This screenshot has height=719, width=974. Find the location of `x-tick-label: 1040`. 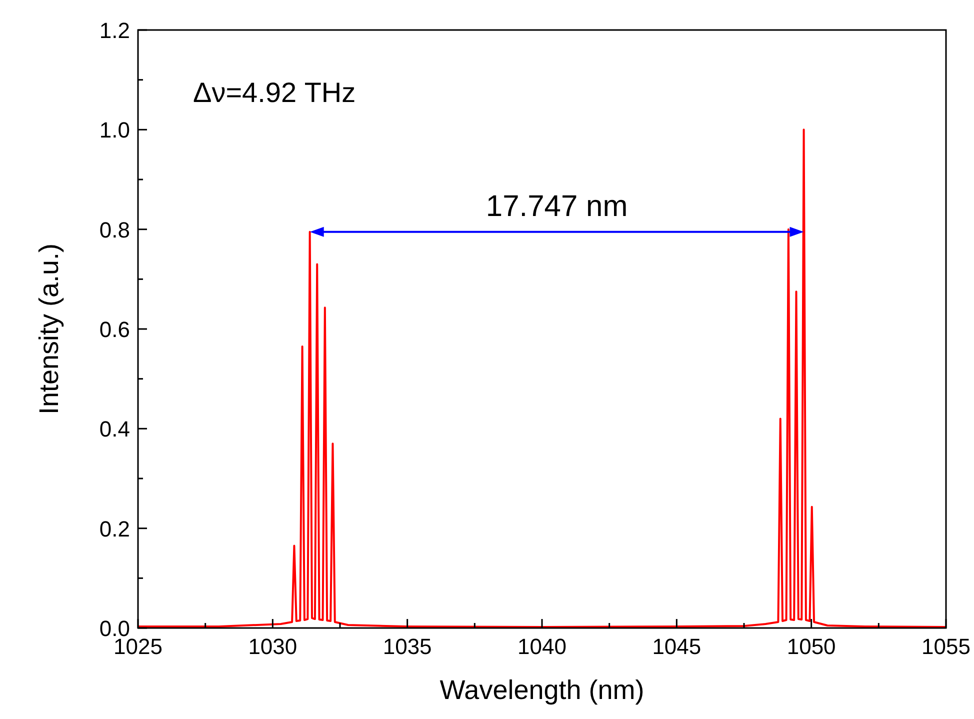

x-tick-label: 1040 is located at coordinates (542, 646).